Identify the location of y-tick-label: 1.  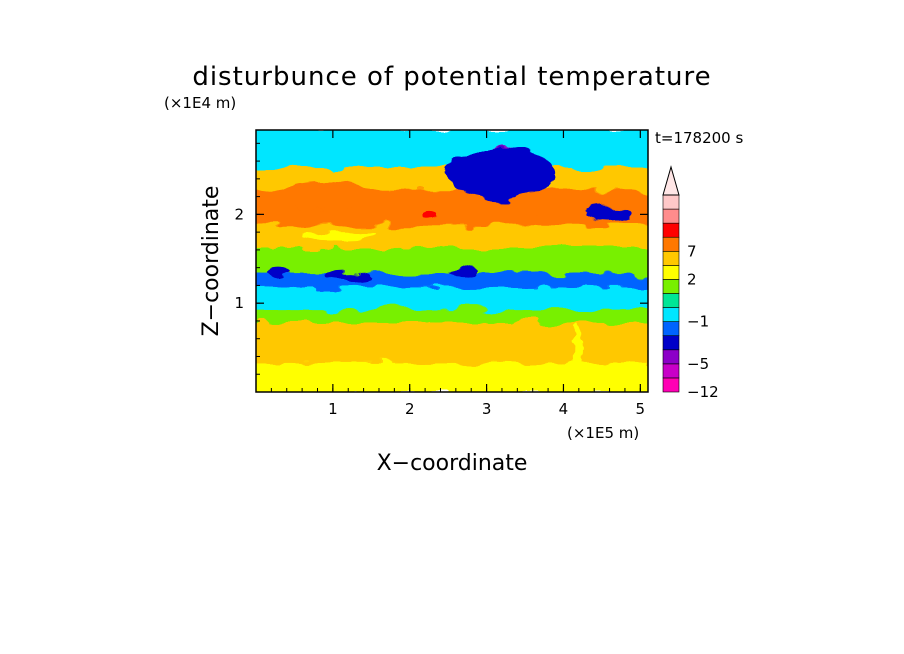
(239, 303).